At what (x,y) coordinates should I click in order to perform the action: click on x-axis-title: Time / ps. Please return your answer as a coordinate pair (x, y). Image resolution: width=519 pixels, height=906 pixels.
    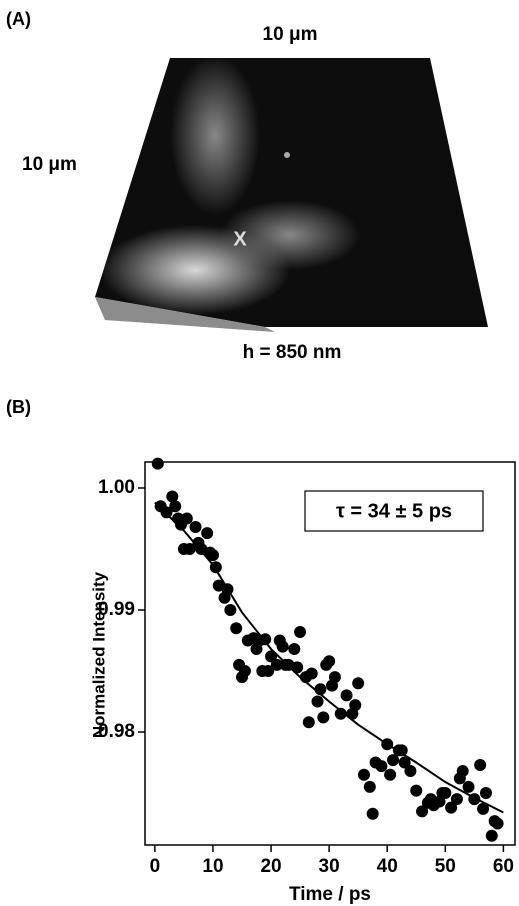
    Looking at the image, I should click on (330, 894).